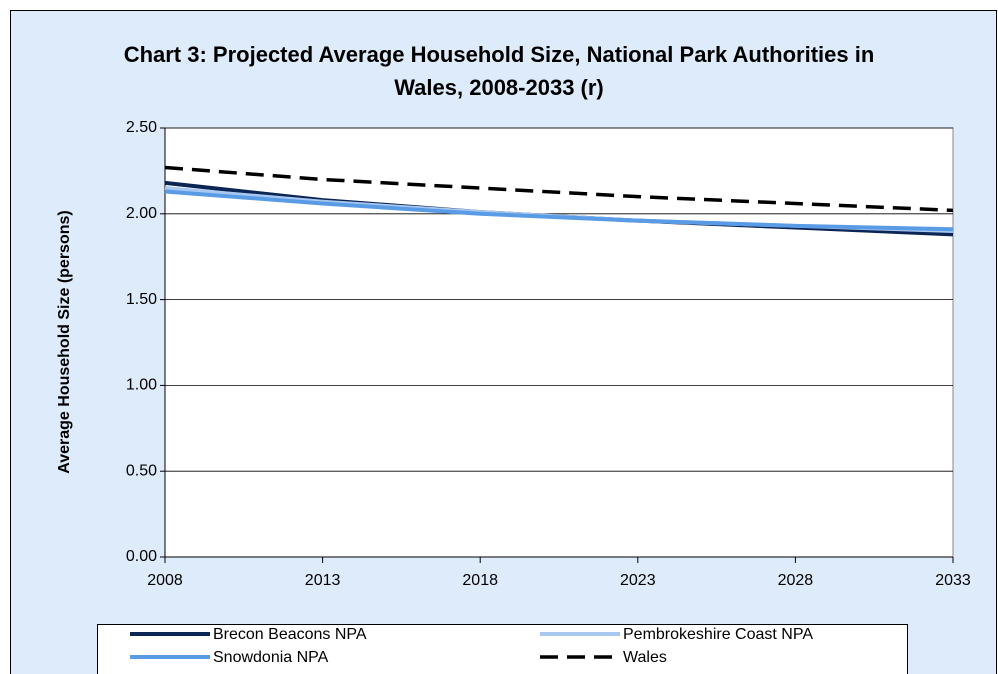 Image resolution: width=998 pixels, height=674 pixels. What do you see at coordinates (271, 657) in the screenshot?
I see `legend-label: Snowdonia NPA` at bounding box center [271, 657].